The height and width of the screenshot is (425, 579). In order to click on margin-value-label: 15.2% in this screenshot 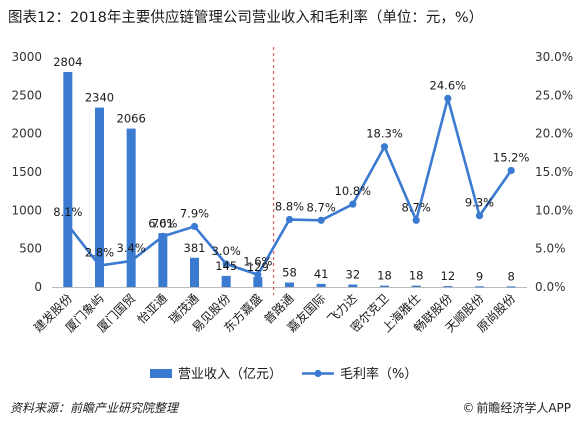, I will do `click(511, 157)`.